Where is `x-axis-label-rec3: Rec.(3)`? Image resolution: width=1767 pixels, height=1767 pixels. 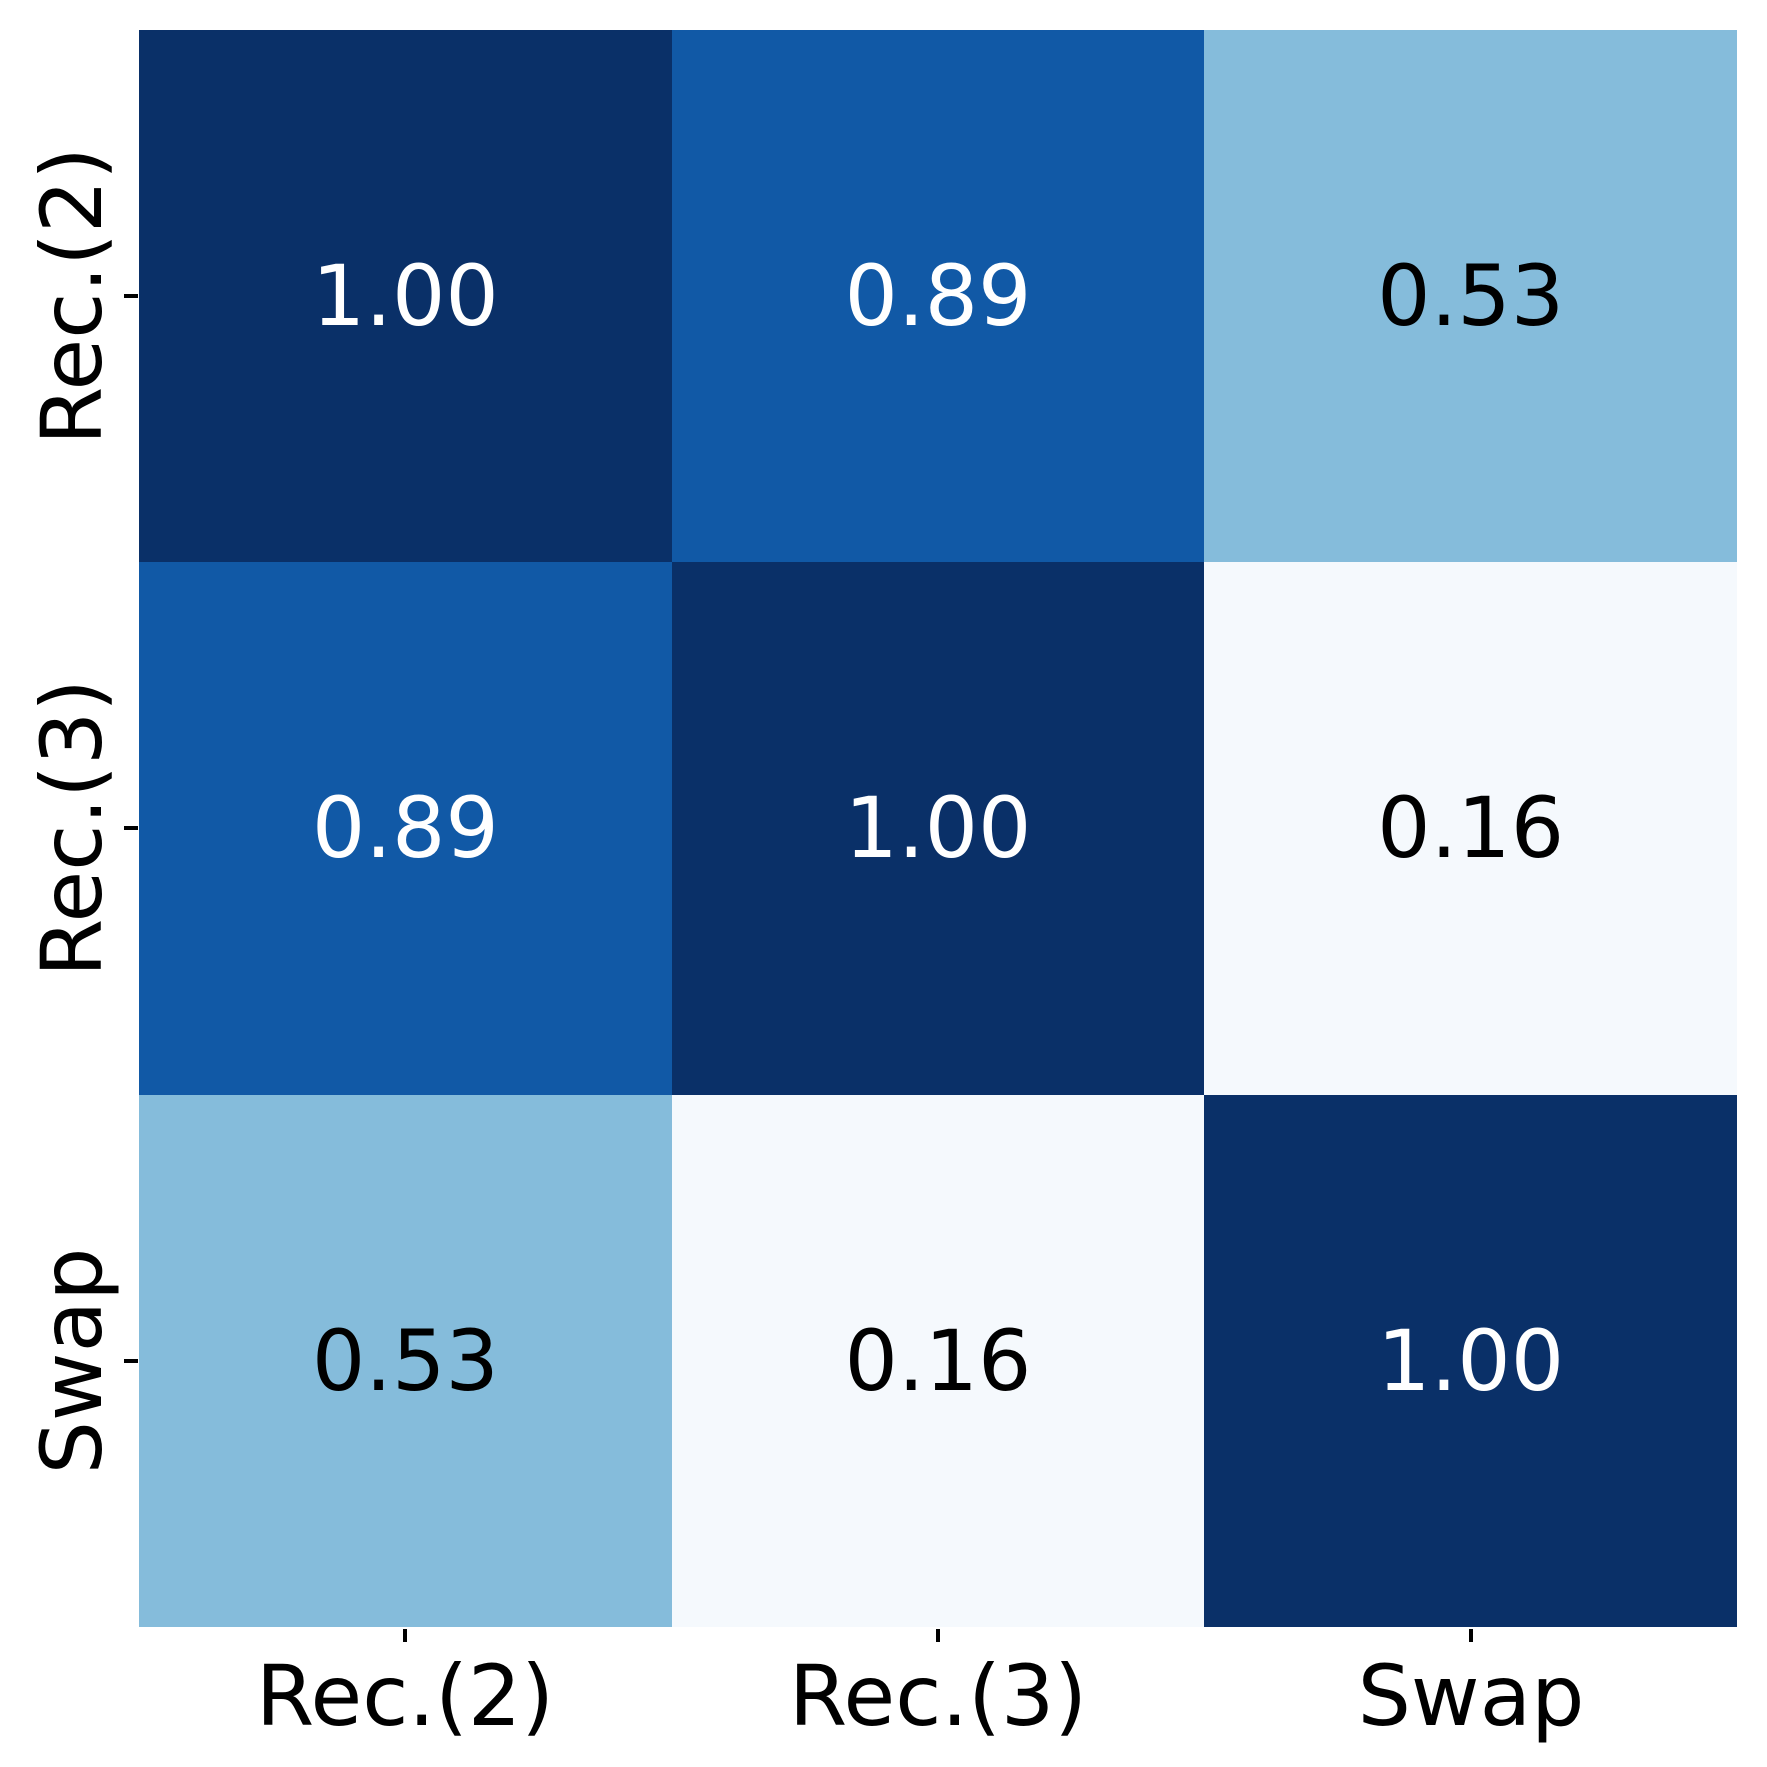
x-axis-label-rec3: Rec.(3) is located at coordinates (938, 1696).